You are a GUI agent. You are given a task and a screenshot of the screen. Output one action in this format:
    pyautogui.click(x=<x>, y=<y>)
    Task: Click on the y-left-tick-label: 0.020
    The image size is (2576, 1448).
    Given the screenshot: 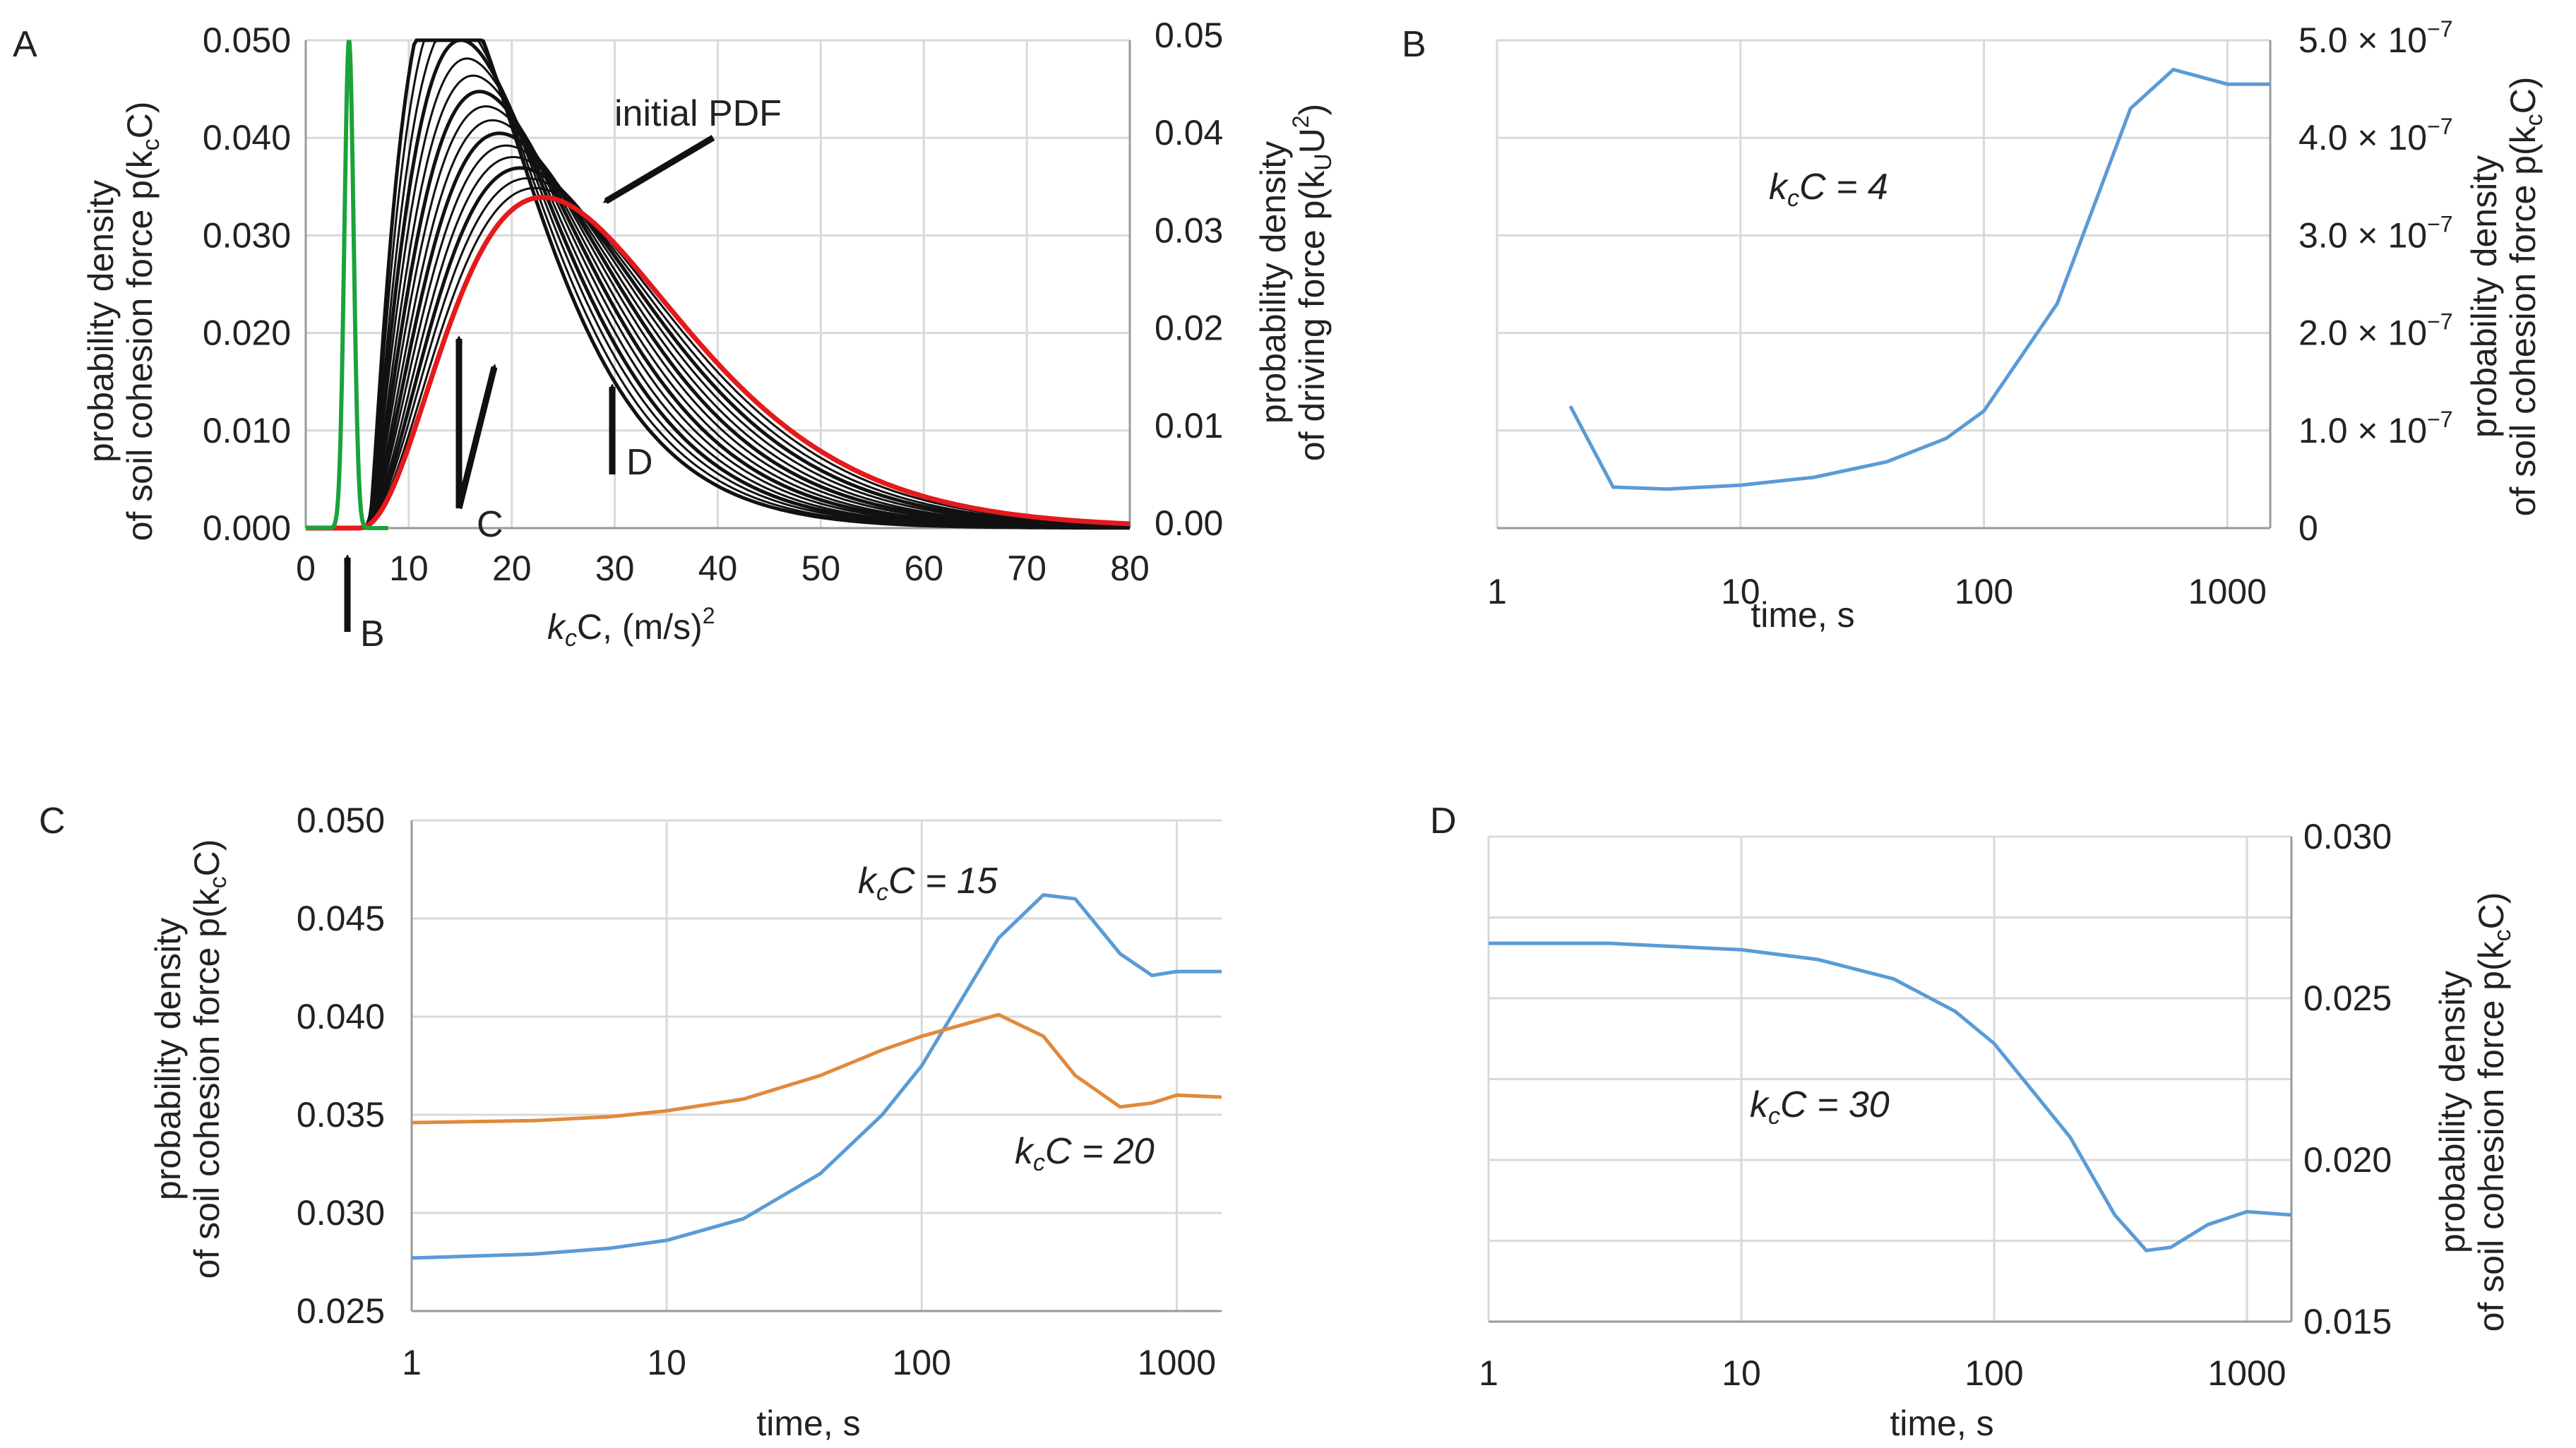 What is the action you would take?
    pyautogui.click(x=247, y=333)
    